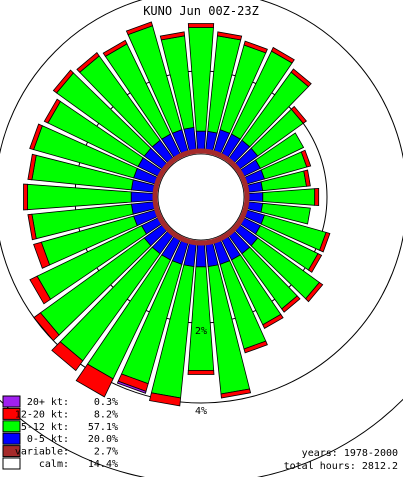  Describe the element at coordinates (67, 356) in the screenshot. I see `bar-dir-220-12-20kt` at that location.